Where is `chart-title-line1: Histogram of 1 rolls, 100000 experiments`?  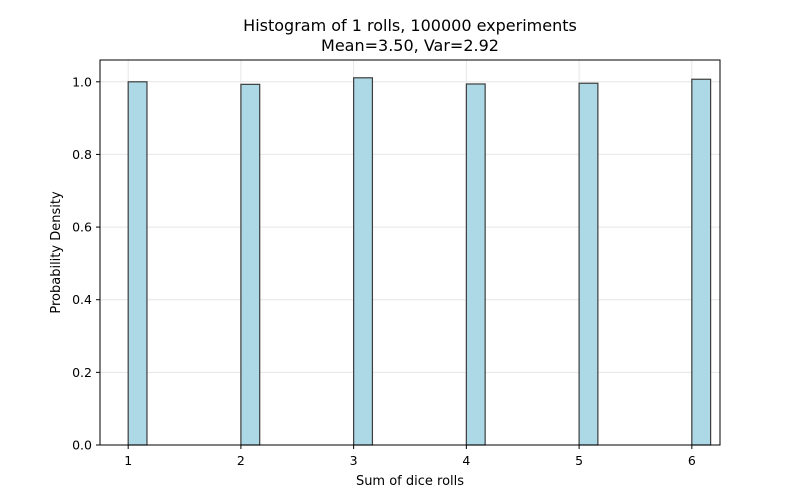 chart-title-line1: Histogram of 1 rolls, 100000 experiments is located at coordinates (410, 25).